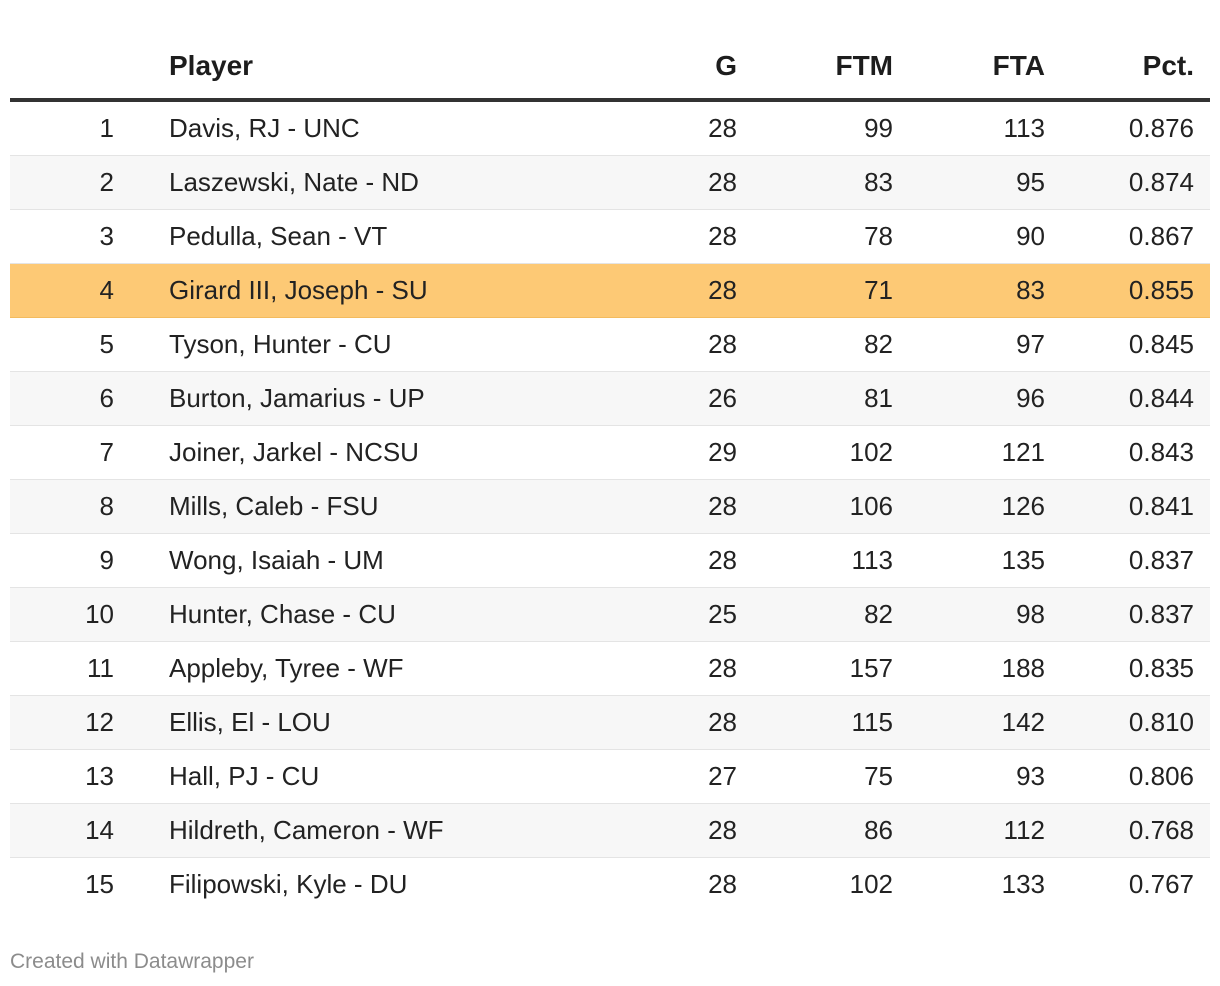  Describe the element at coordinates (350, 776) in the screenshot. I see `cell-player: Hall, PJ - CU` at that location.